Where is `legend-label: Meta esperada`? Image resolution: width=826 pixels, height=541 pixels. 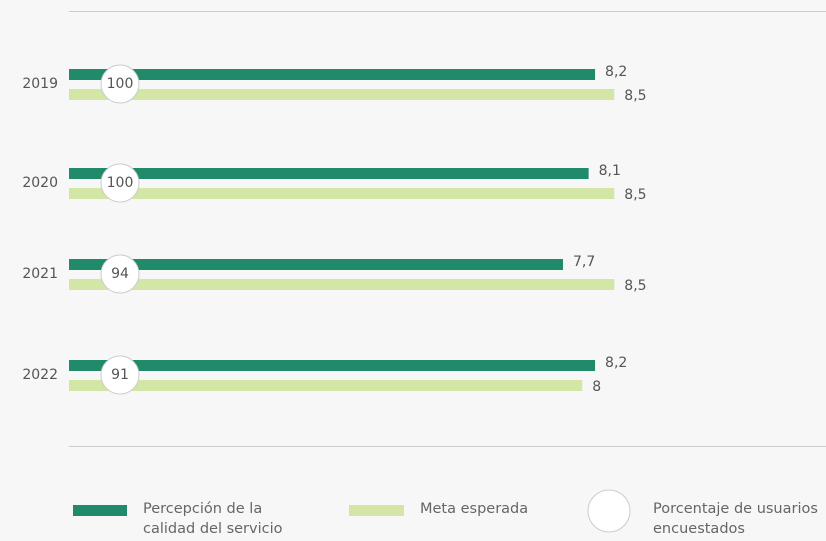
legend-label: Meta esperada is located at coordinates (474, 509).